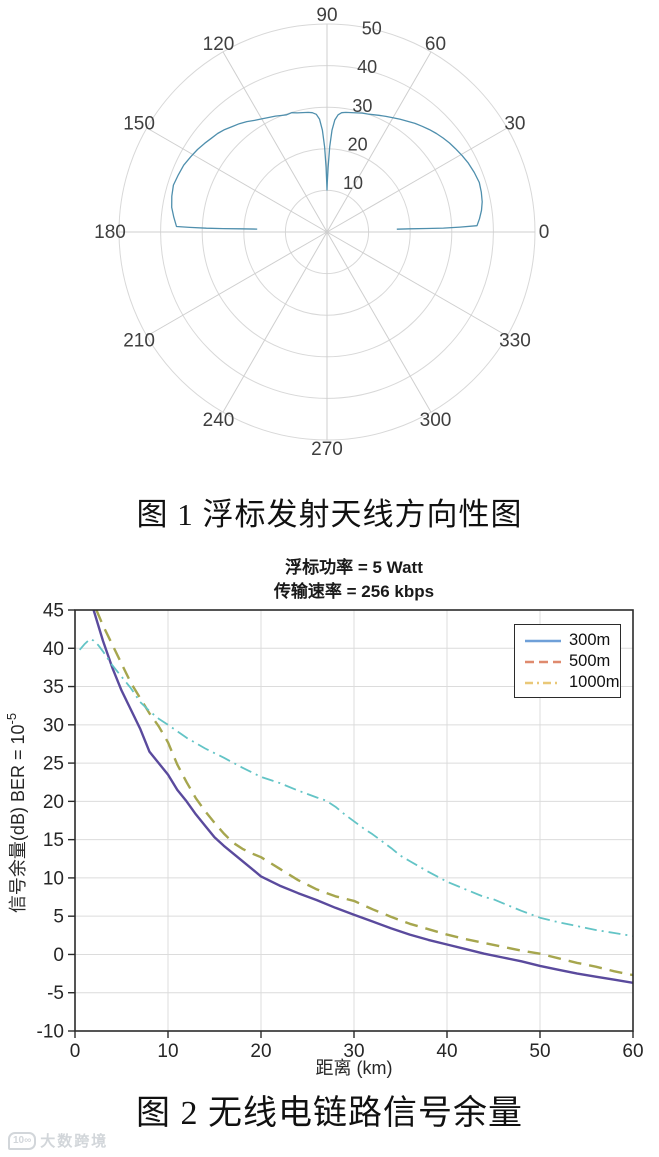 The height and width of the screenshot is (1157, 659). I want to click on x-tick-label: 0, so click(75, 1051).